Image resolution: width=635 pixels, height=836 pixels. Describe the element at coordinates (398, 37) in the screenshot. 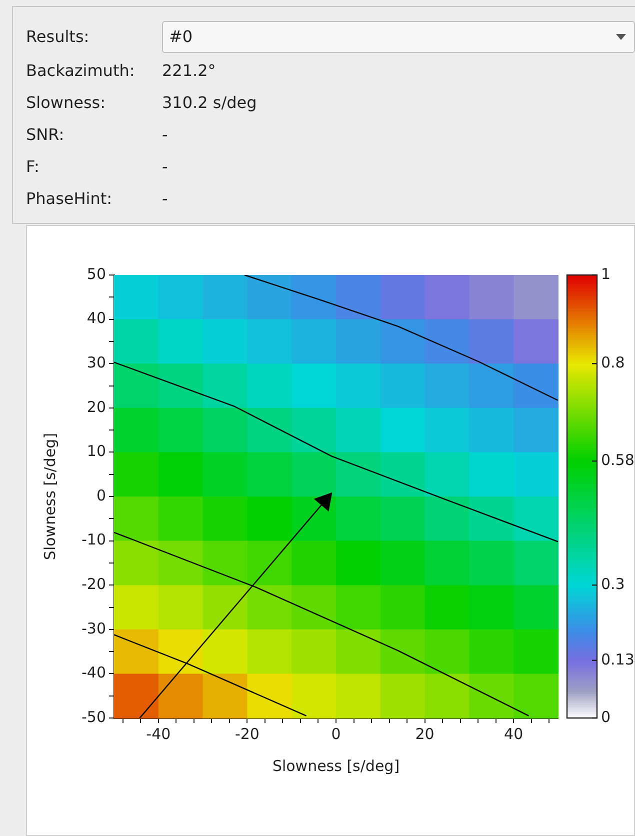

I see `text: #0` at that location.